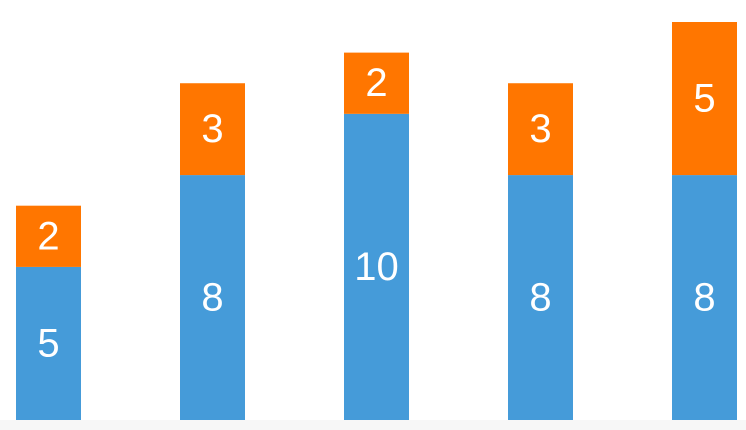 Image resolution: width=746 pixels, height=430 pixels. I want to click on bar-1-segment-1-label: 5, so click(48, 343).